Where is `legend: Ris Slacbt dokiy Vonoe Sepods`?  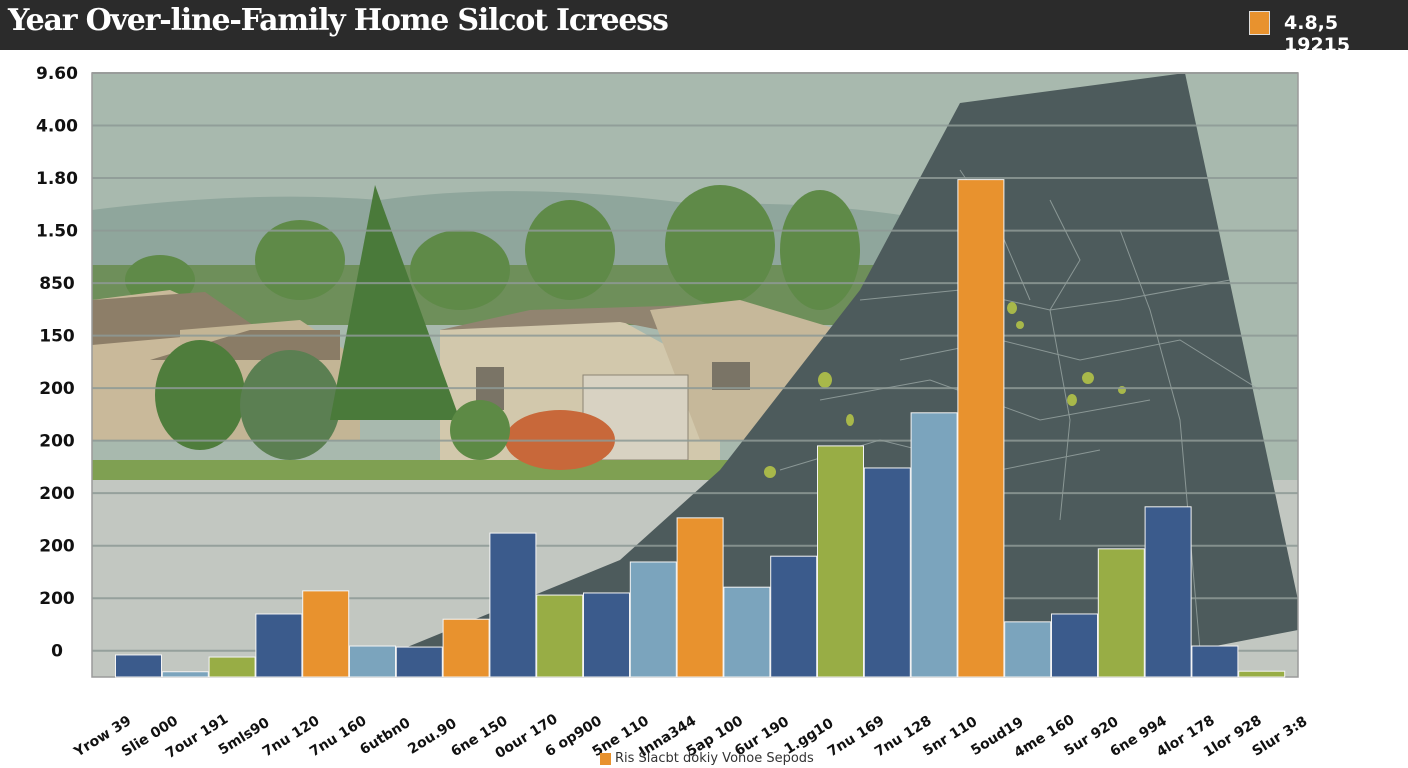 legend: Ris Slacbt dokiy Vonoe Sepods is located at coordinates (707, 758).